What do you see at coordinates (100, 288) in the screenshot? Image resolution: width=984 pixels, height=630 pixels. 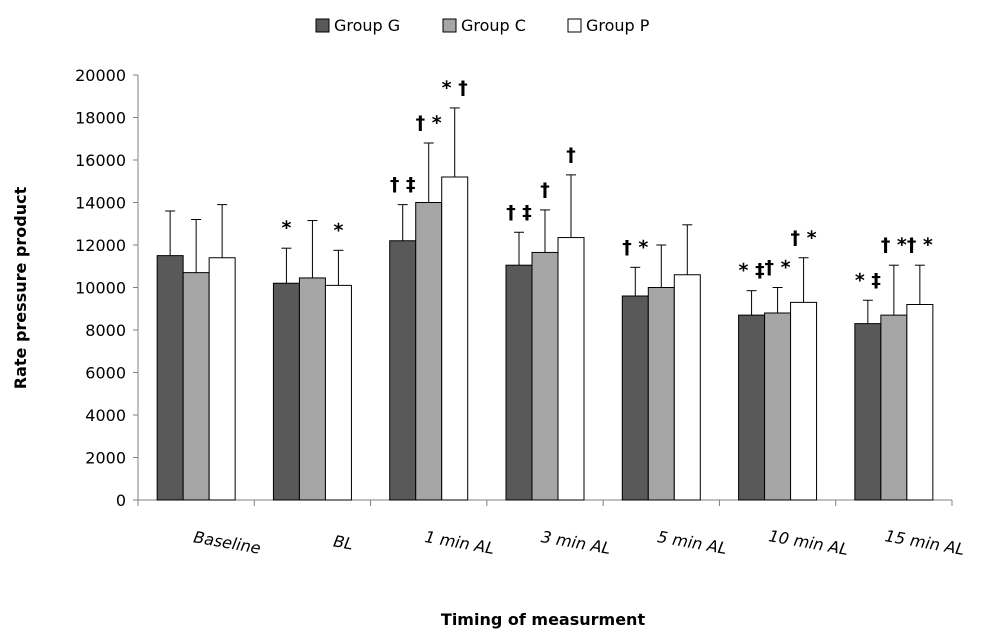 I see `y-tick-label: 10000` at bounding box center [100, 288].